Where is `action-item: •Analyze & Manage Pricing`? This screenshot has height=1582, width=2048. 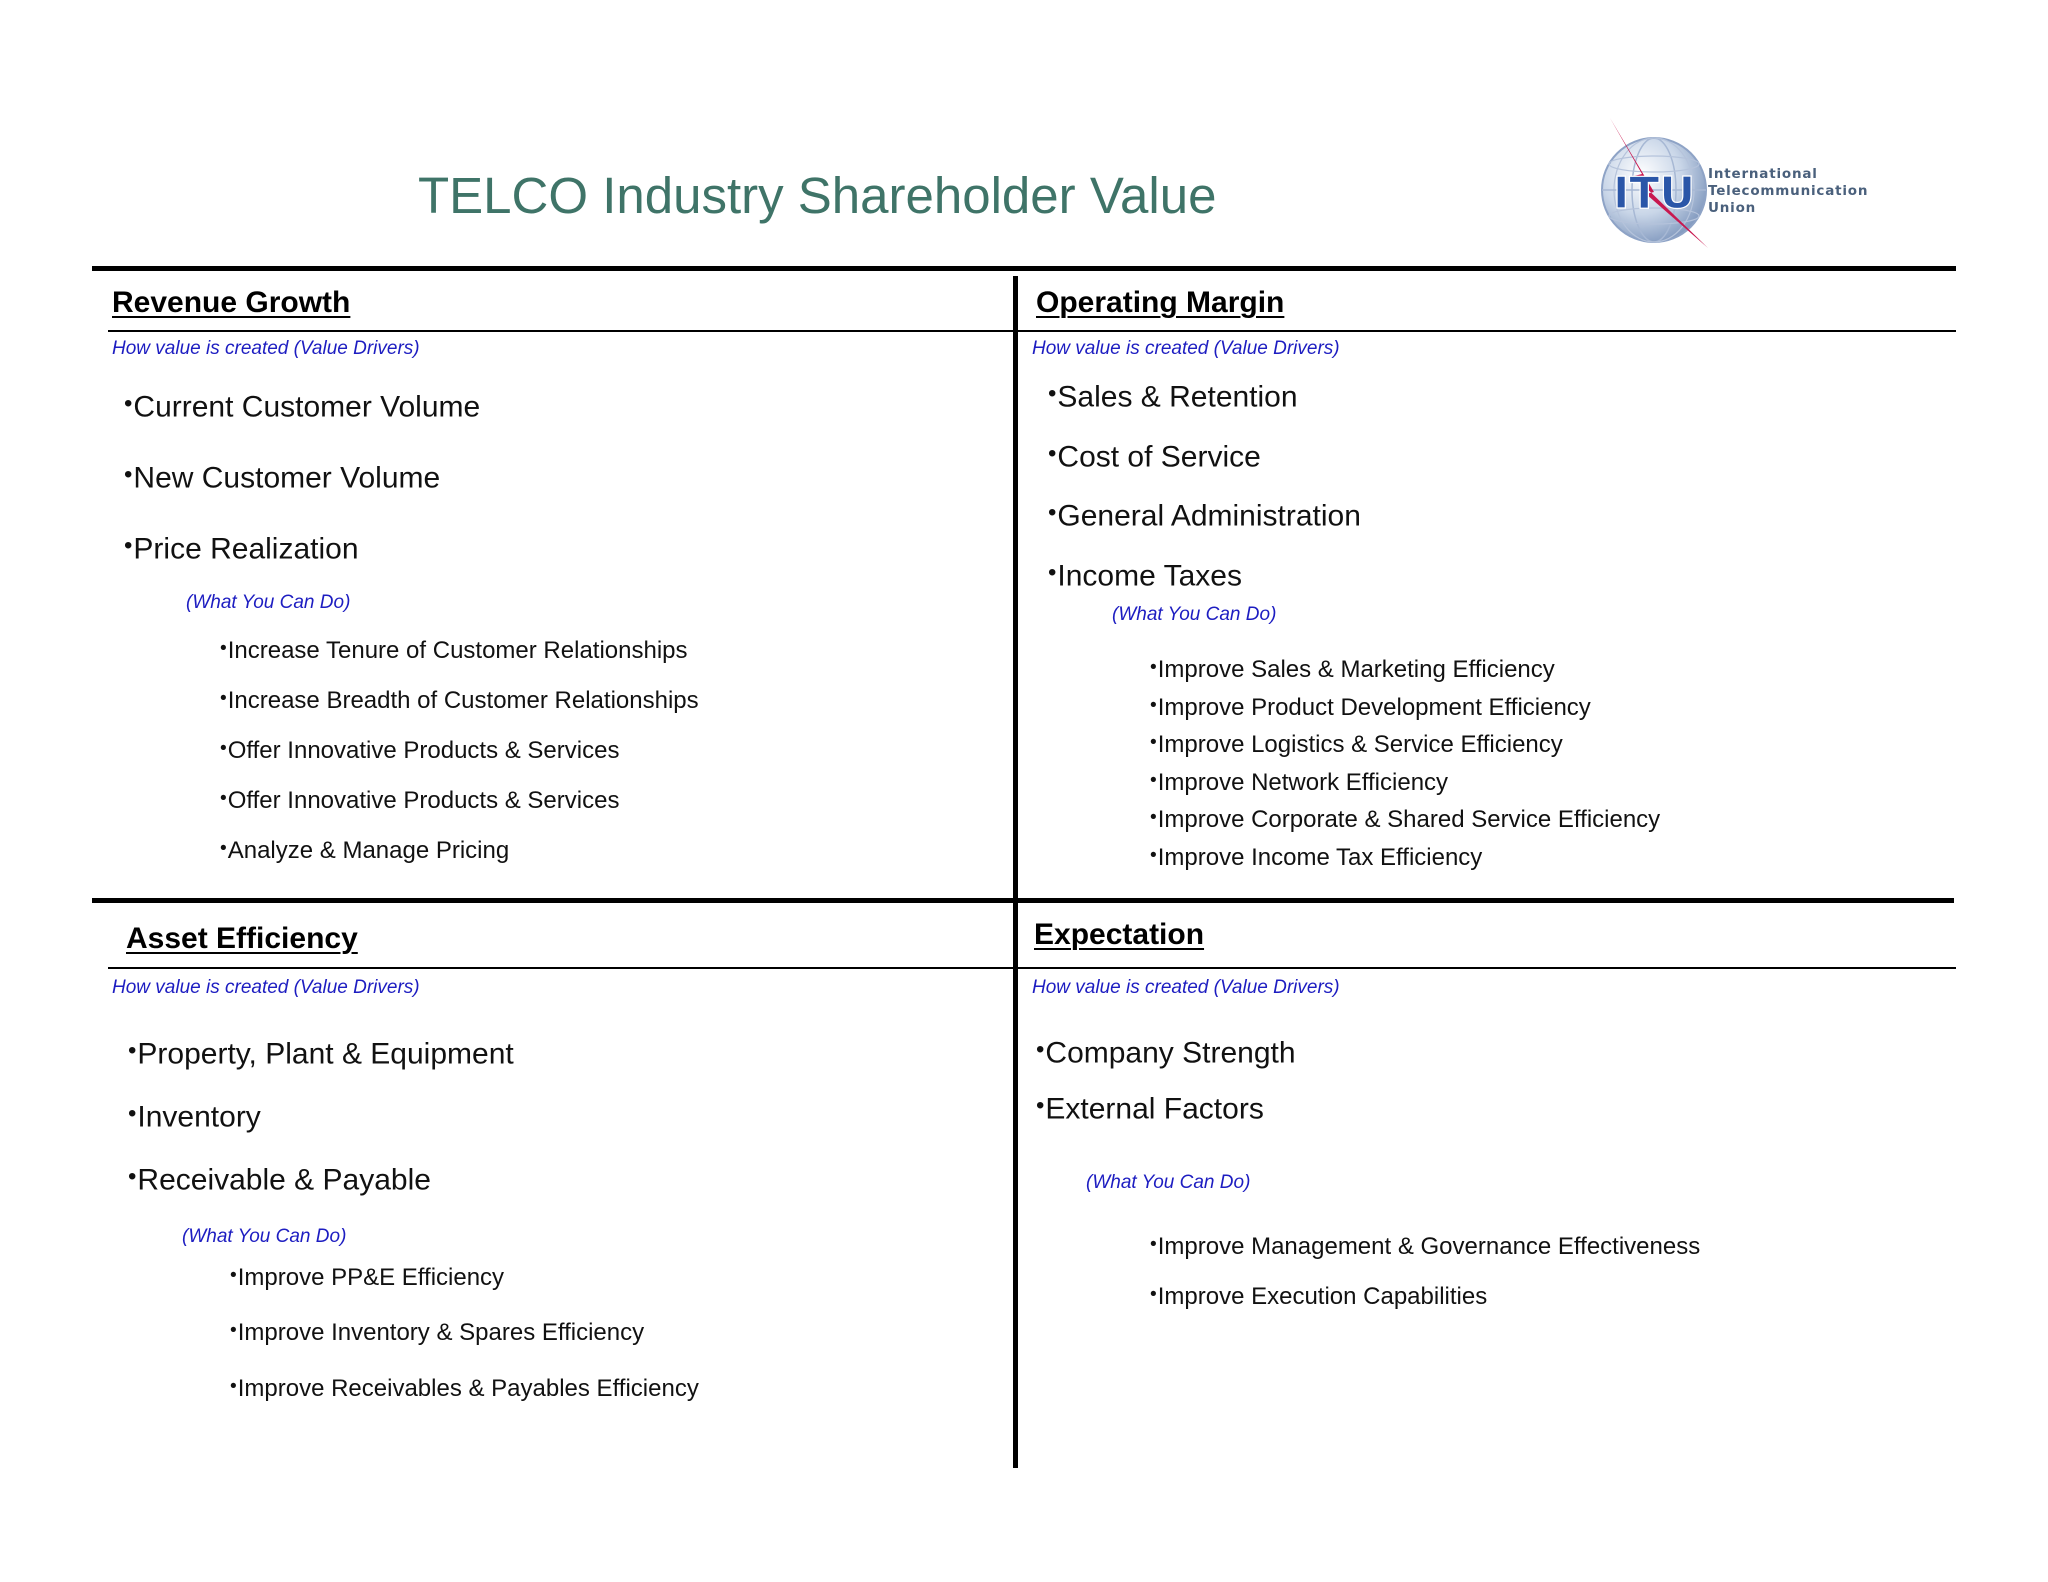 action-item: •Analyze & Manage Pricing is located at coordinates (365, 850).